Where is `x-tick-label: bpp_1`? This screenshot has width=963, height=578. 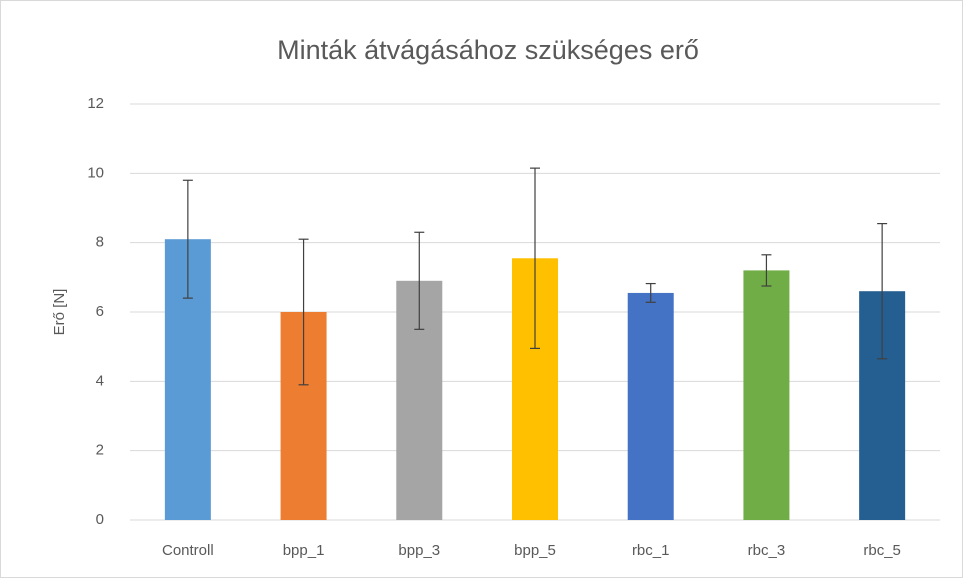
x-tick-label: bpp_1 is located at coordinates (304, 550).